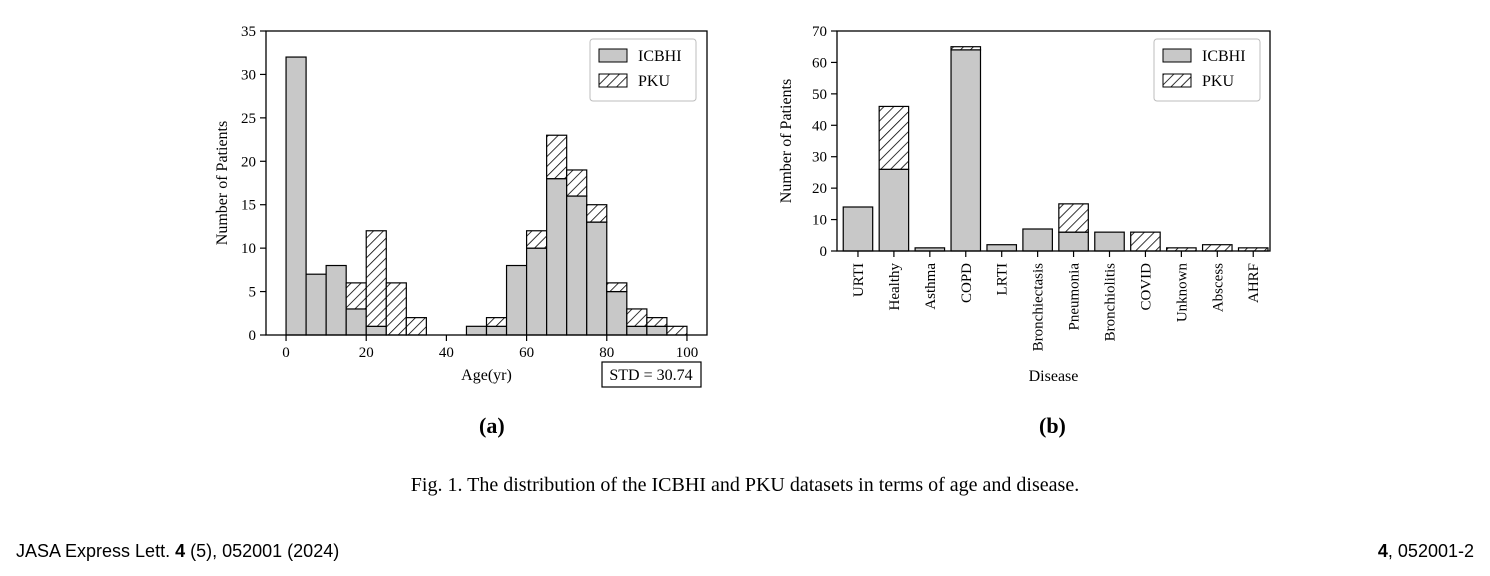 Image resolution: width=1490 pixels, height=576 pixels. Describe the element at coordinates (1073, 218) in the screenshot. I see `bar-pku-pneumonia` at that location.